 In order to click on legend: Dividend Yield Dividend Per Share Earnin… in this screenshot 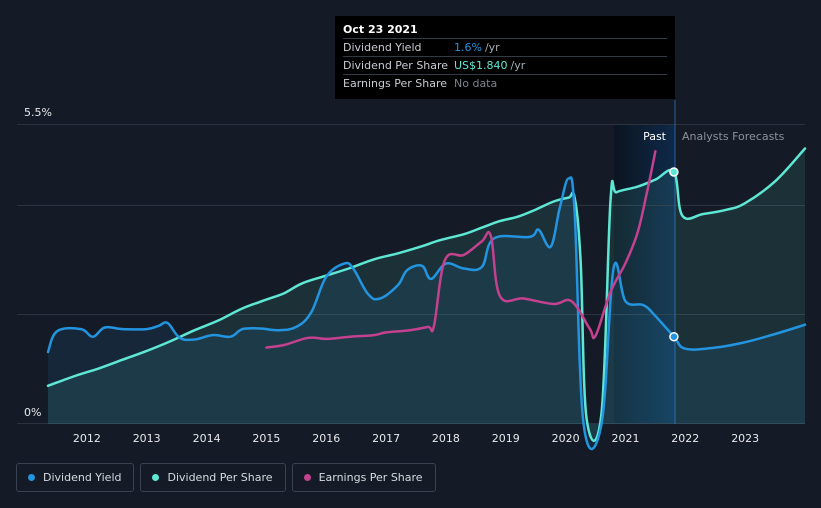, I will do `click(226, 477)`.